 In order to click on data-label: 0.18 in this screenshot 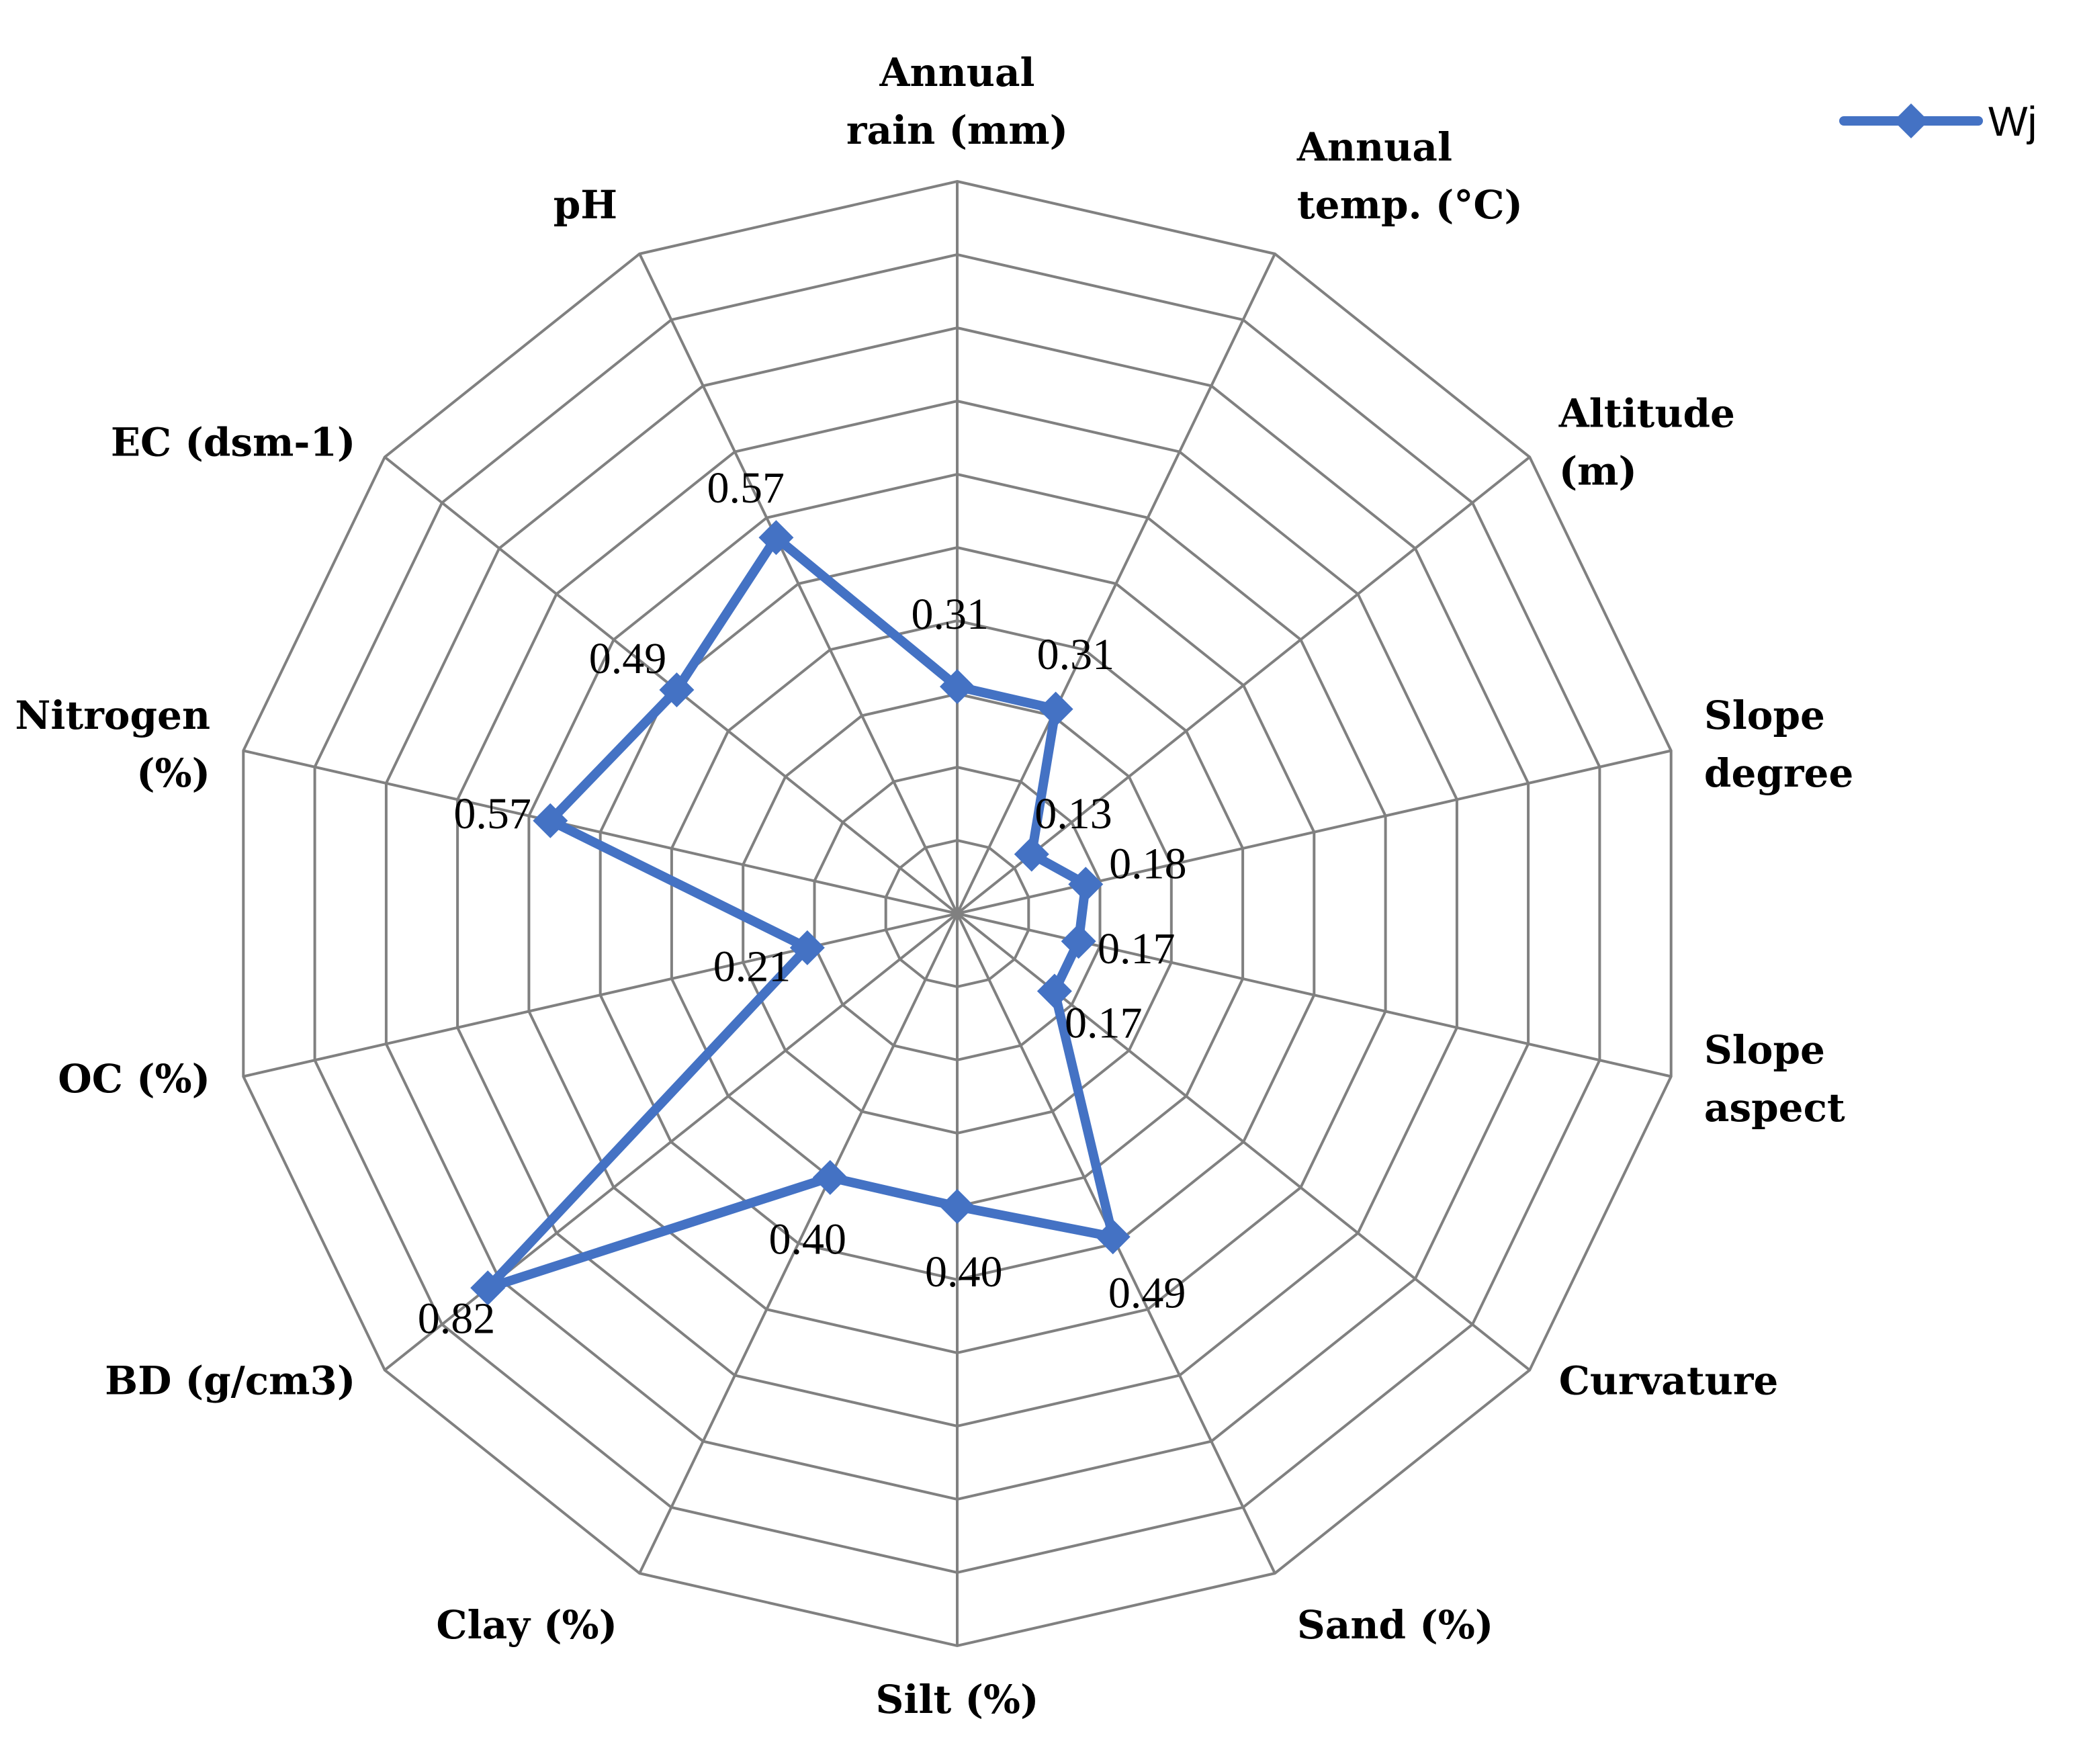, I will do `click(1148, 863)`.